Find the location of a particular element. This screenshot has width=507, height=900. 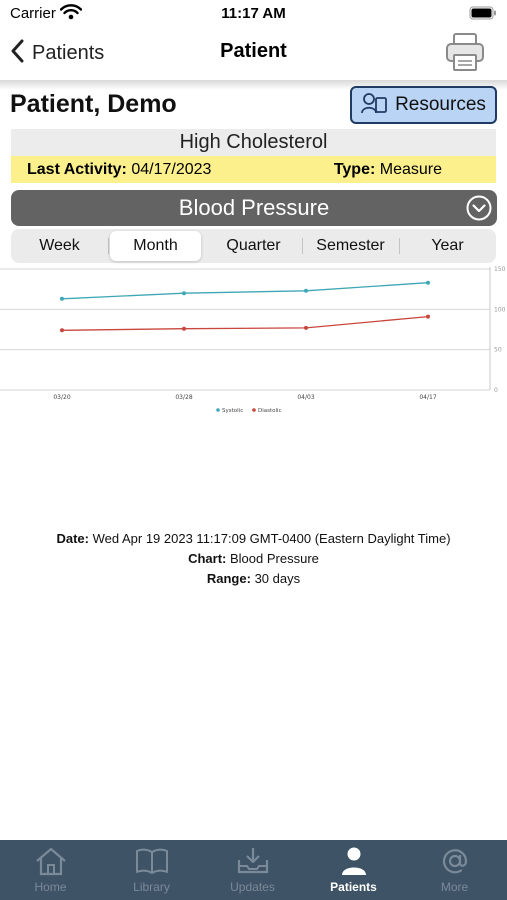

status-bar: Carrier 11:17 AM is located at coordinates (253, 14).